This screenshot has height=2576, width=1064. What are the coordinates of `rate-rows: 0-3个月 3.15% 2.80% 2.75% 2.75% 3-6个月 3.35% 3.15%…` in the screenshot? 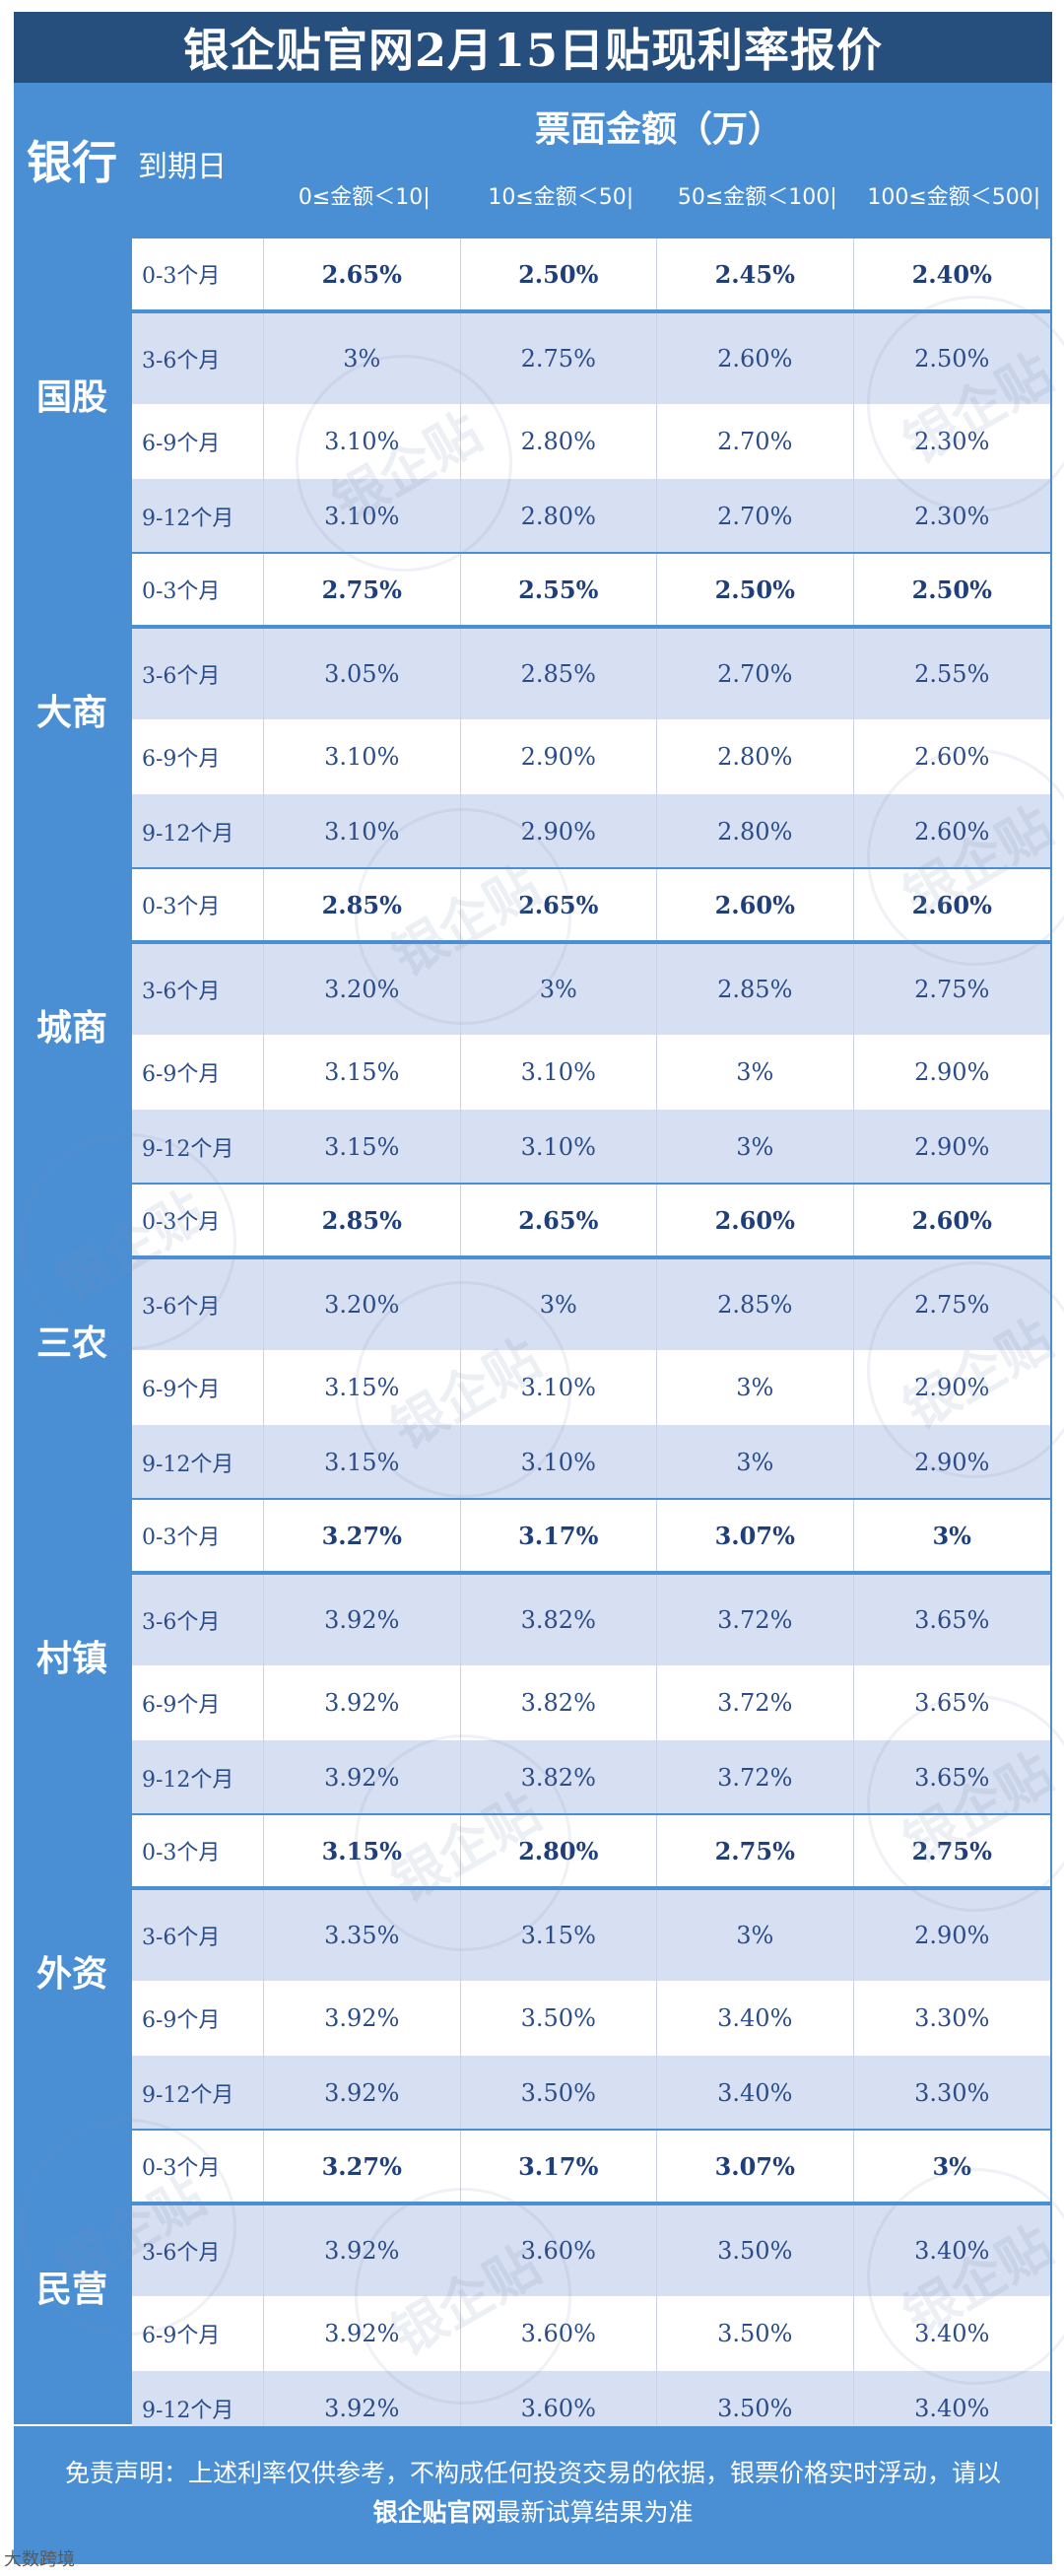 It's located at (591, 1972).